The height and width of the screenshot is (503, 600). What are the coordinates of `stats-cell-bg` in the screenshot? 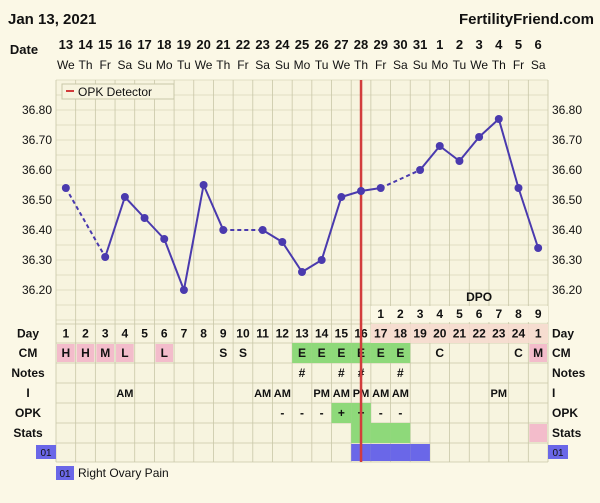 It's located at (400, 433).